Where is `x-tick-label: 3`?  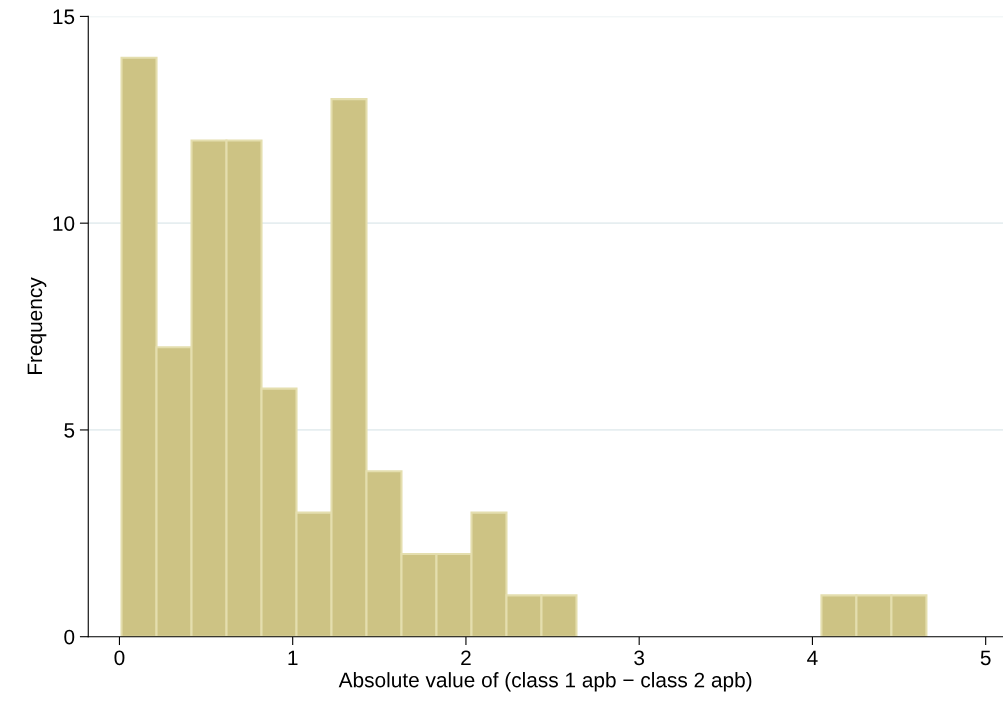
x-tick-label: 3 is located at coordinates (639, 658).